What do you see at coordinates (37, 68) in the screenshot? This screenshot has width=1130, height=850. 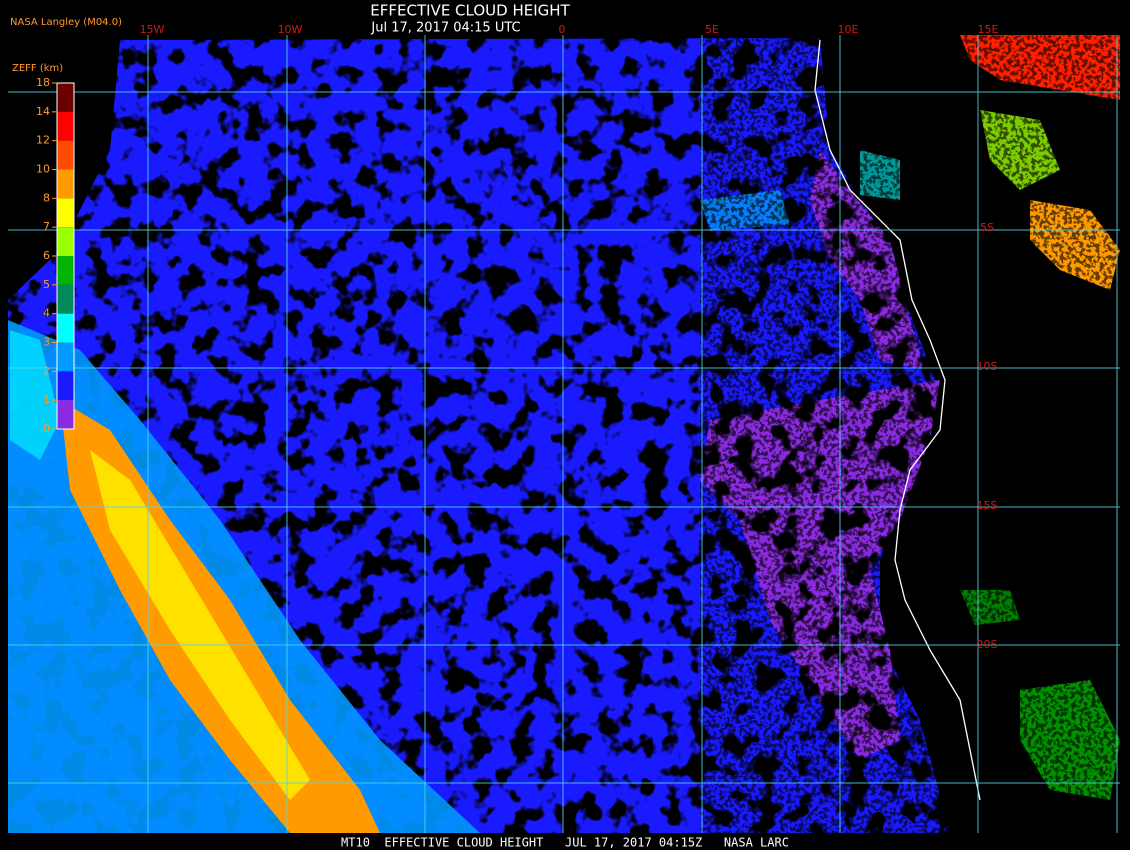 I see `legend-title: ZEFF (km)` at bounding box center [37, 68].